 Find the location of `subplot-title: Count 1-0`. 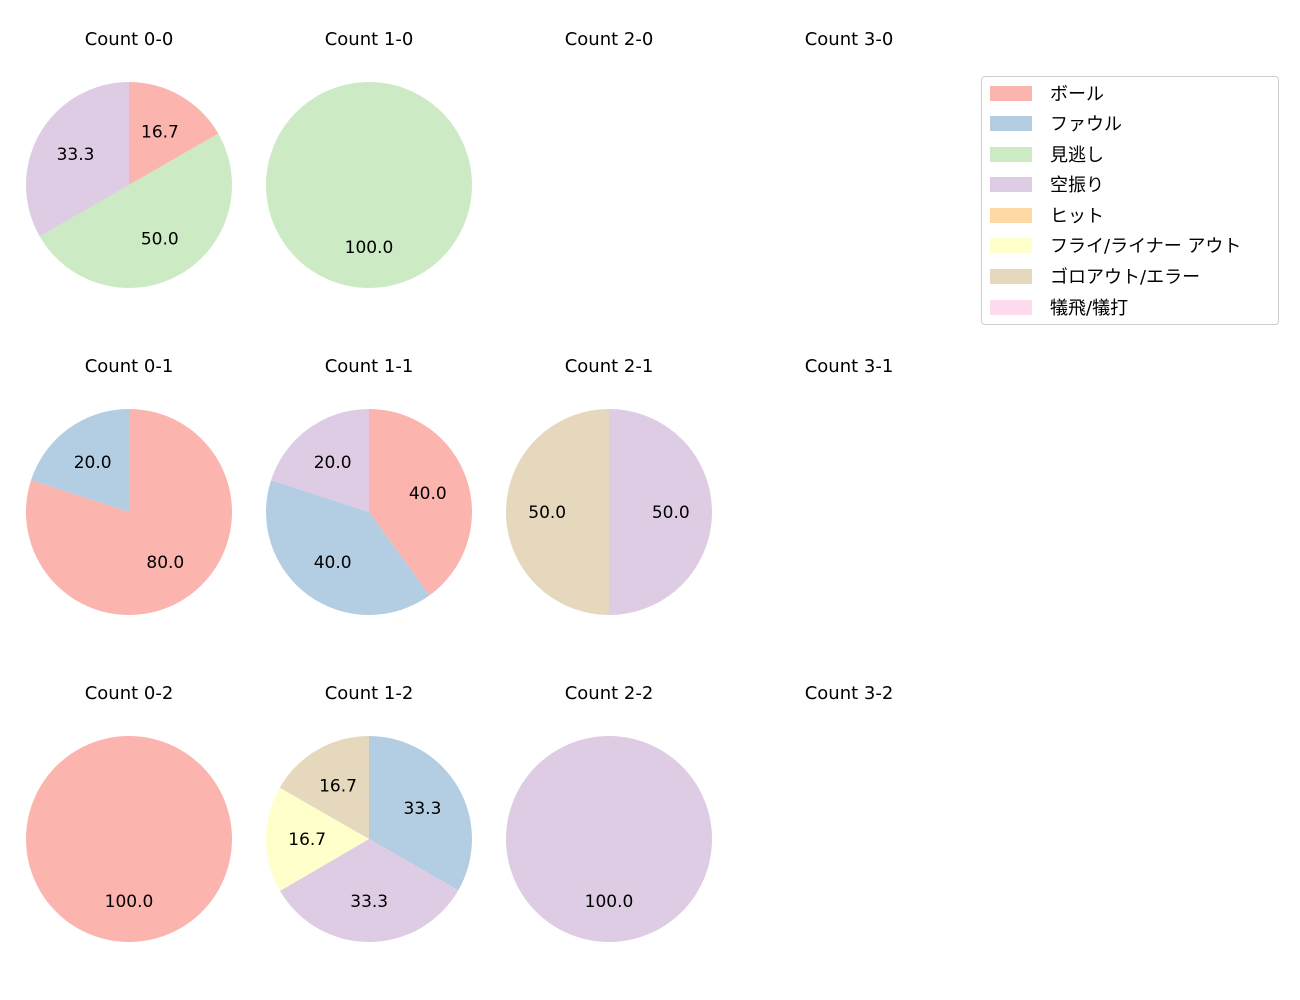

subplot-title: Count 1-0 is located at coordinates (369, 39).